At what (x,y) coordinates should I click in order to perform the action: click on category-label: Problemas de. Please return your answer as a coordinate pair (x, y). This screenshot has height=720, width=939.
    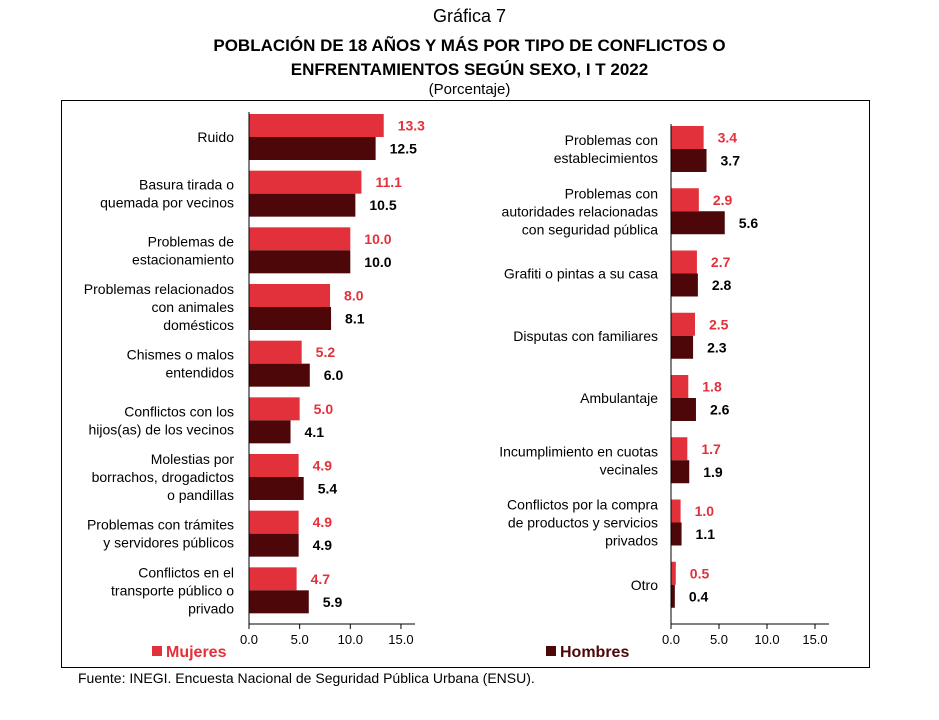
    Looking at the image, I should click on (191, 241).